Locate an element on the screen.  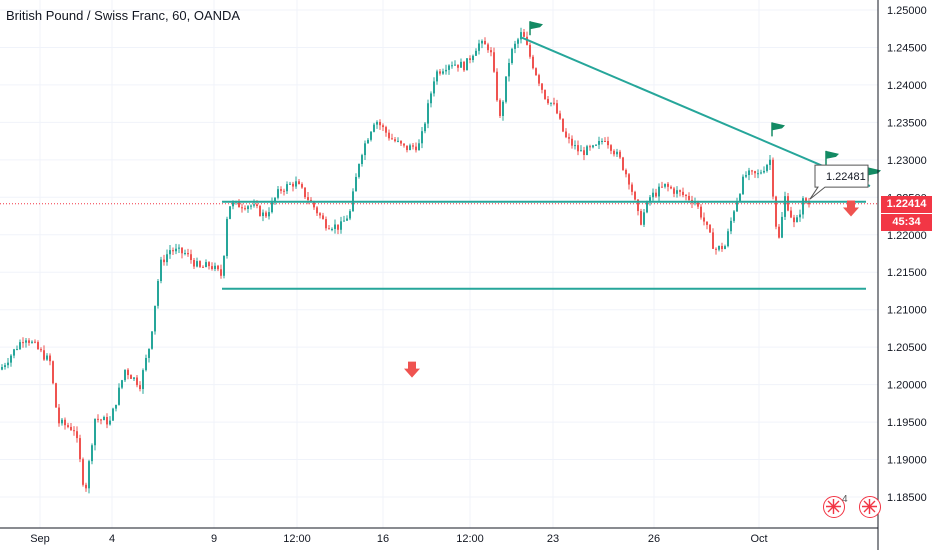
y-tick-label: 1.20500 is located at coordinates (907, 348).